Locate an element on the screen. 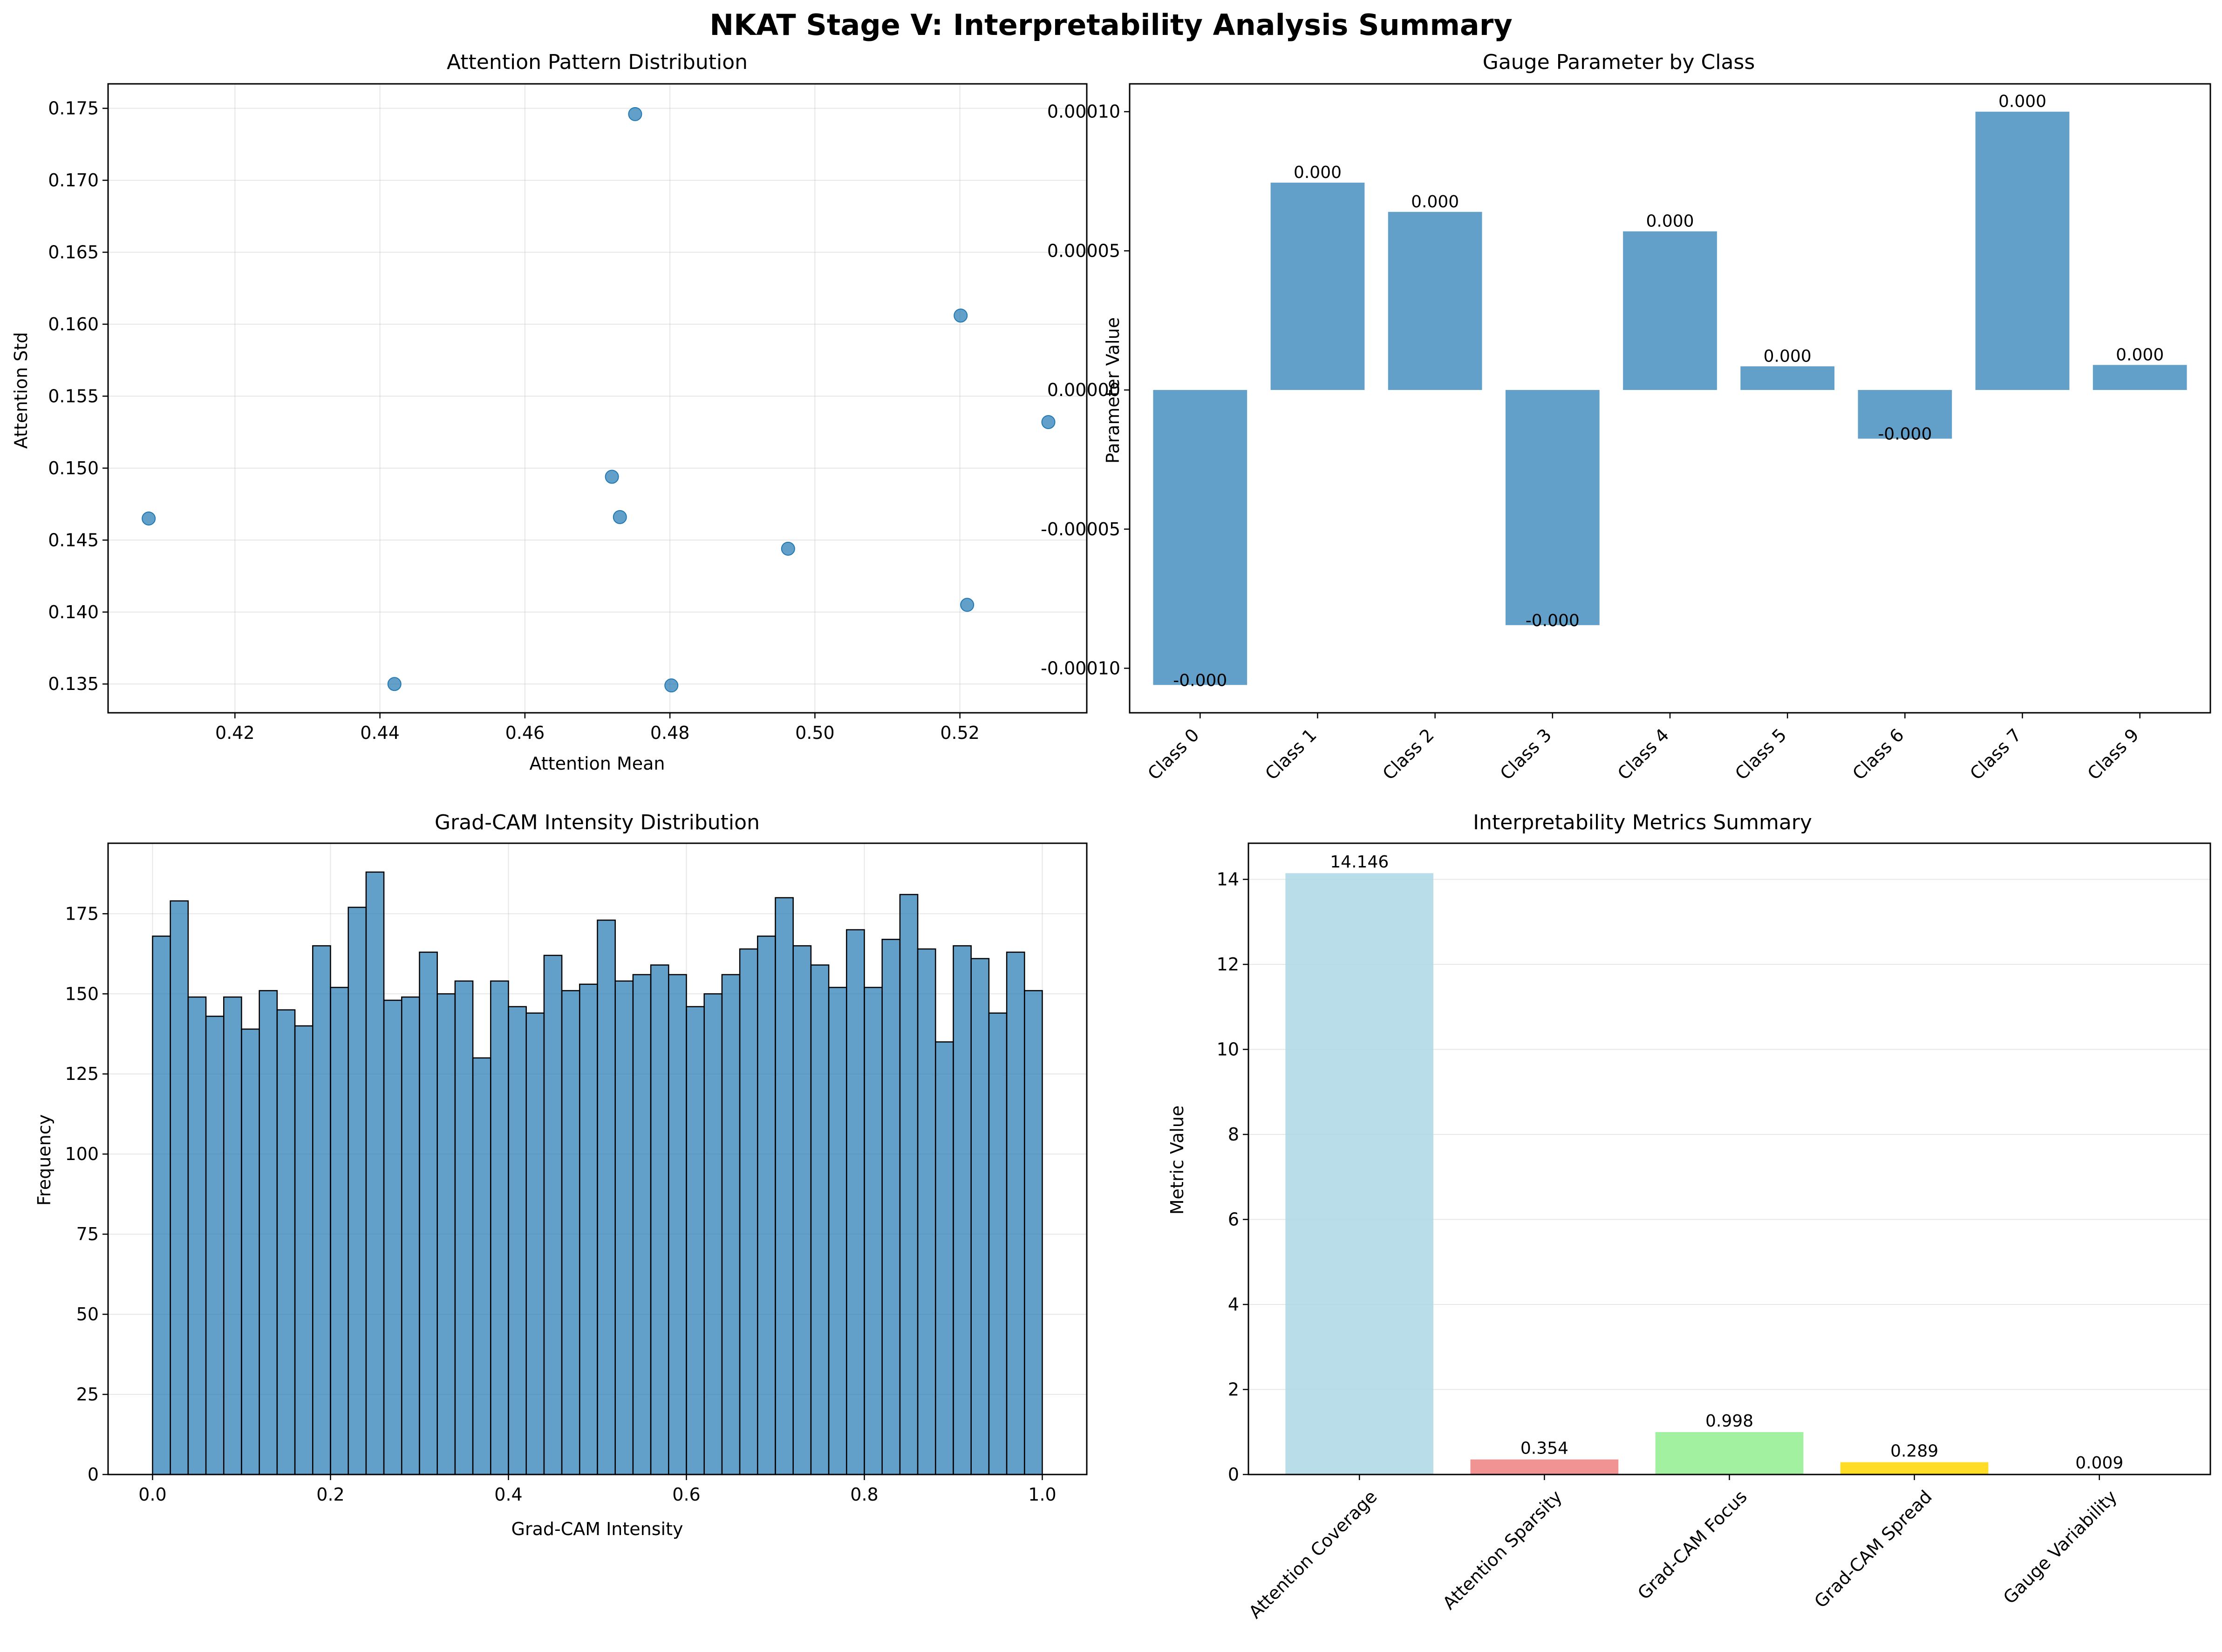 The image size is (2222, 1652). scatter-xtick-label: 0.48 is located at coordinates (670, 733).